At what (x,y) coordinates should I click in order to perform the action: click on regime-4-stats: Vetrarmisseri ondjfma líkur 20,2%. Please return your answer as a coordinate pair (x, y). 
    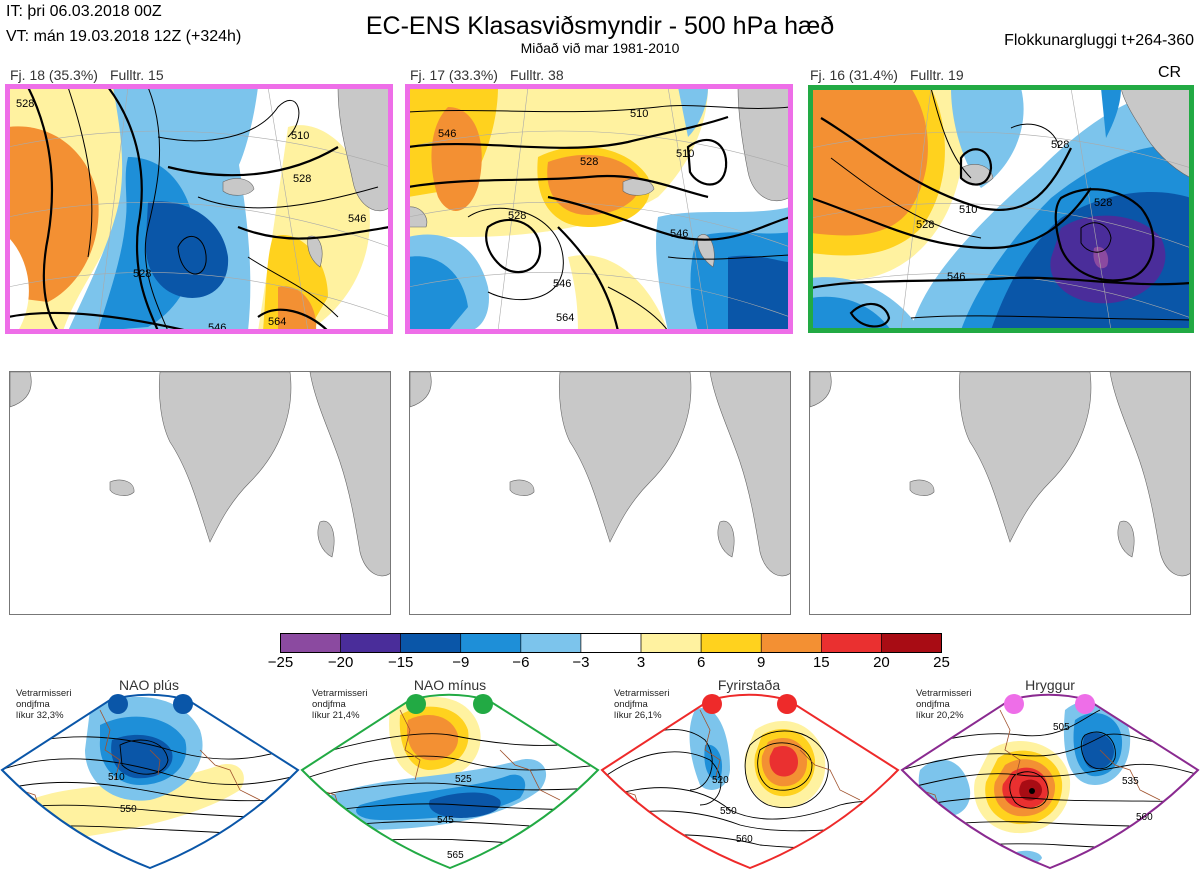
    Looking at the image, I should click on (944, 704).